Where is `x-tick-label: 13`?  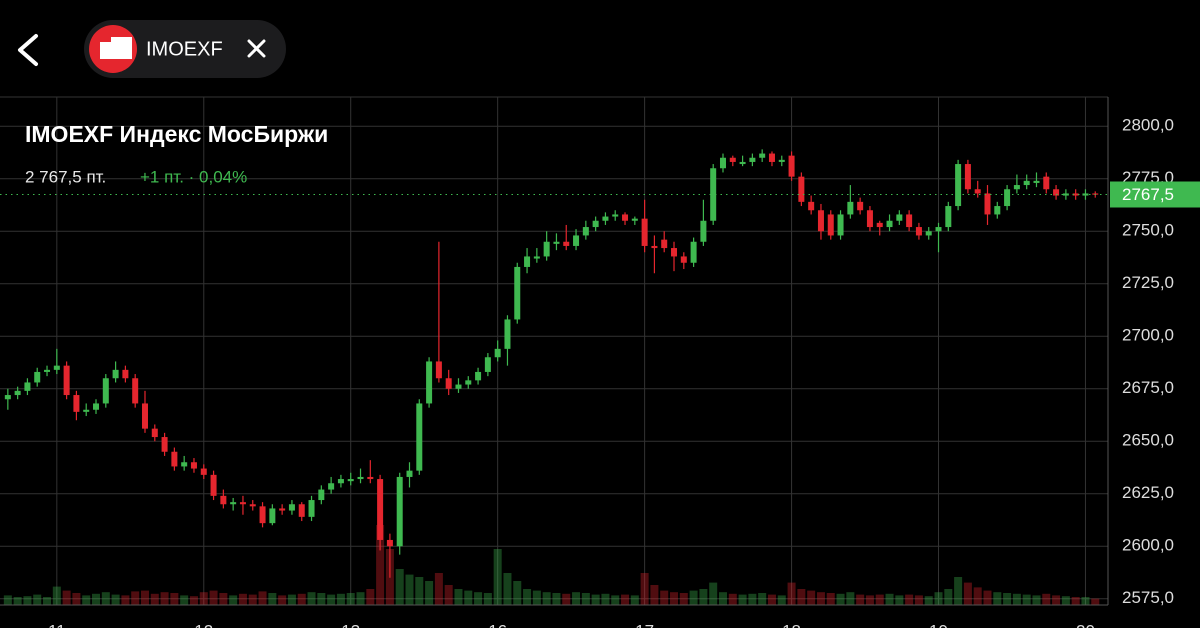 x-tick-label: 13 is located at coordinates (350, 624).